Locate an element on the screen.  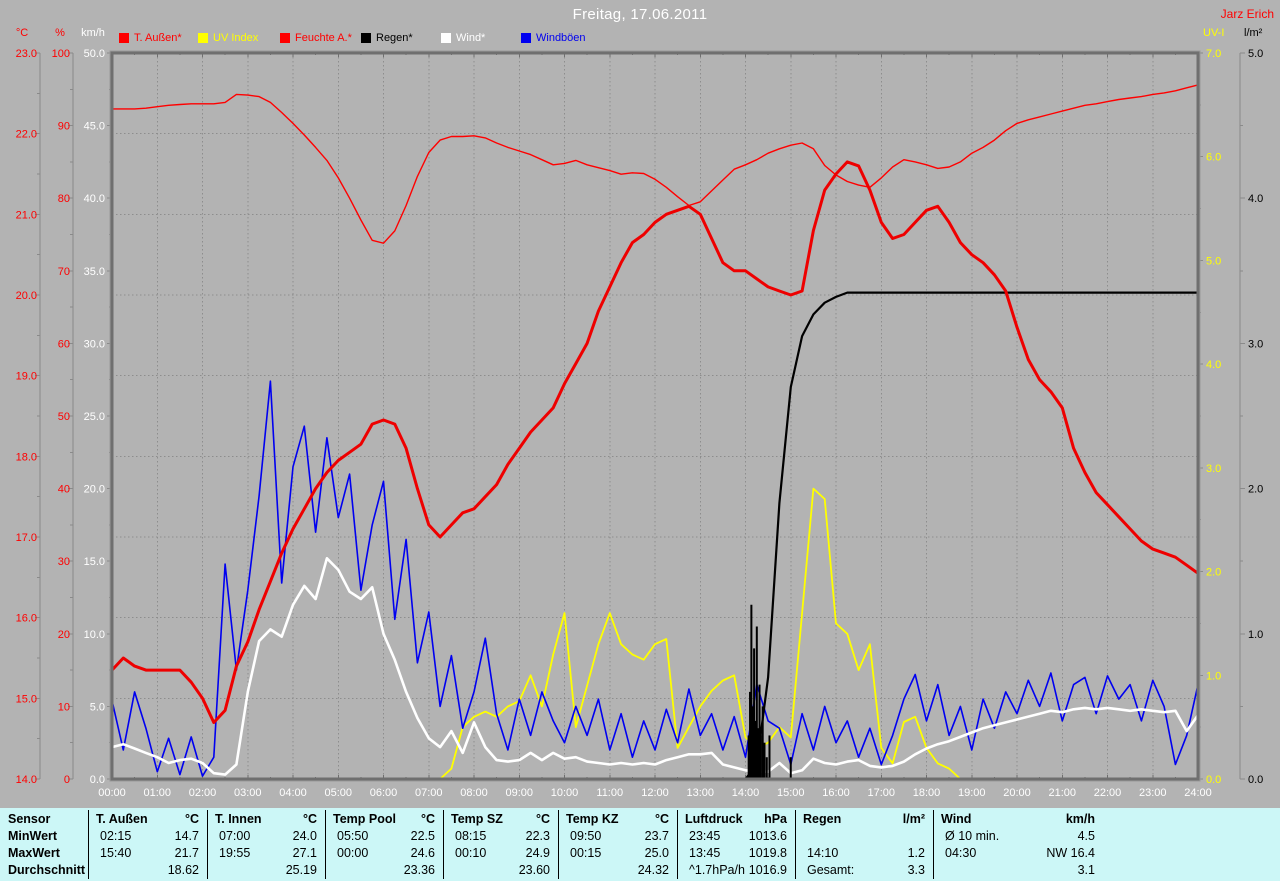
legend-item-2: UV Index is located at coordinates (228, 38).